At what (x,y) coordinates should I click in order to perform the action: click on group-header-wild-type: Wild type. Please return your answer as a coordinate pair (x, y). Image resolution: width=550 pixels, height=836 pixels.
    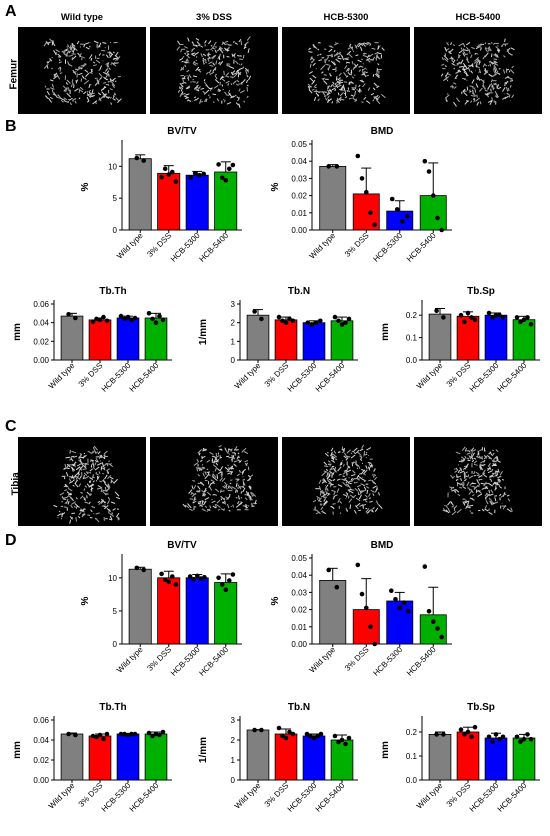
    Looking at the image, I should click on (82, 17).